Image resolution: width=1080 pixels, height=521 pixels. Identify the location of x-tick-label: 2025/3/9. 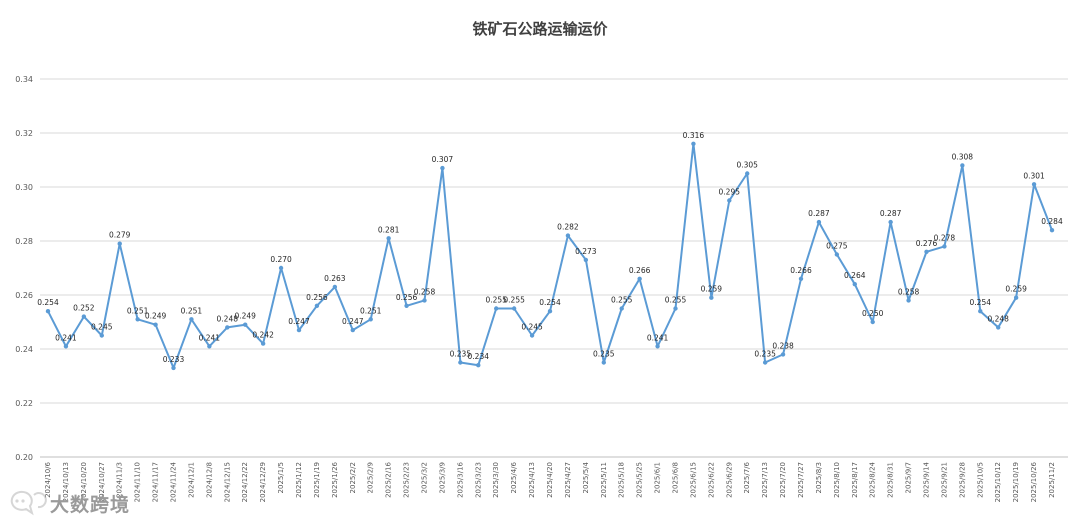
(442, 477).